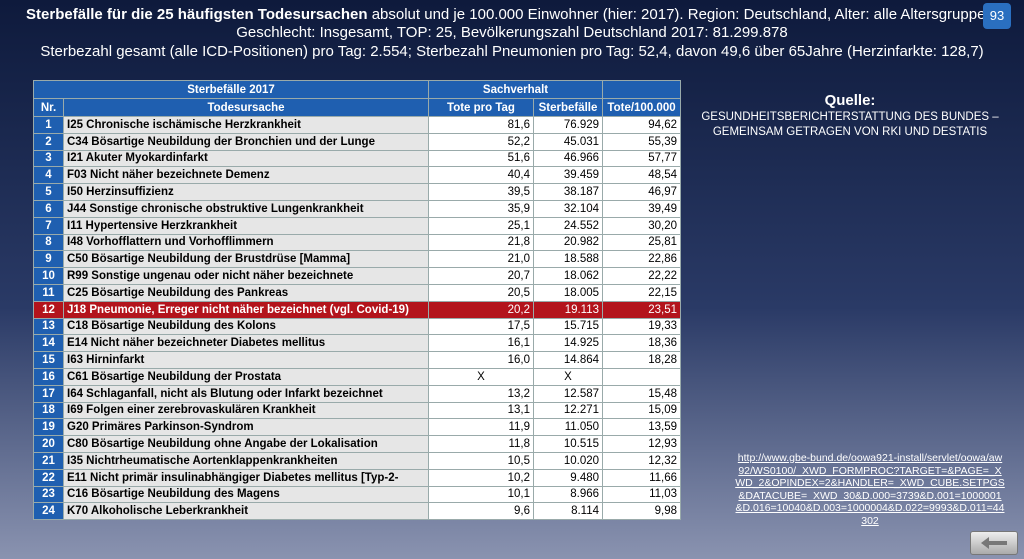 Image resolution: width=1024 pixels, height=559 pixels. What do you see at coordinates (515, 89) in the screenshot?
I see `group-header: Sachverhalt` at bounding box center [515, 89].